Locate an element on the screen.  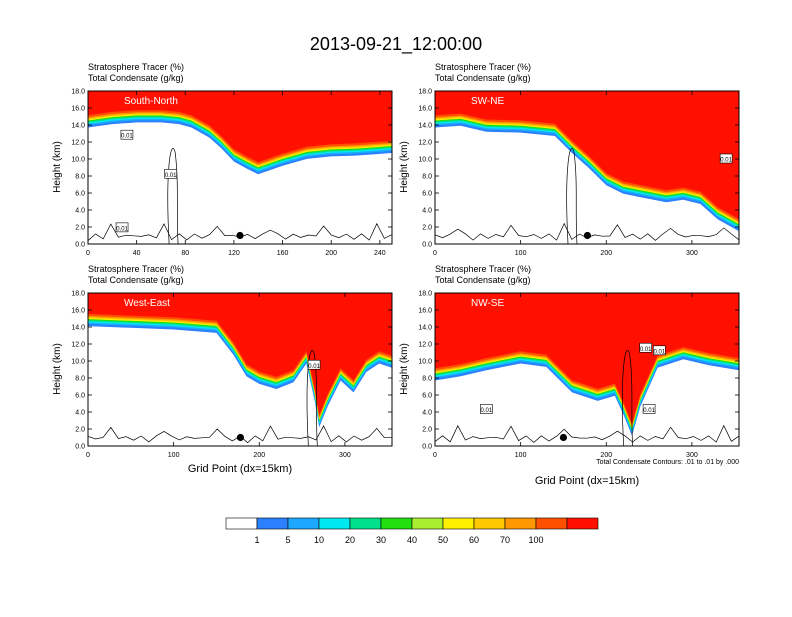
section-label: West-East is located at coordinates (147, 303).